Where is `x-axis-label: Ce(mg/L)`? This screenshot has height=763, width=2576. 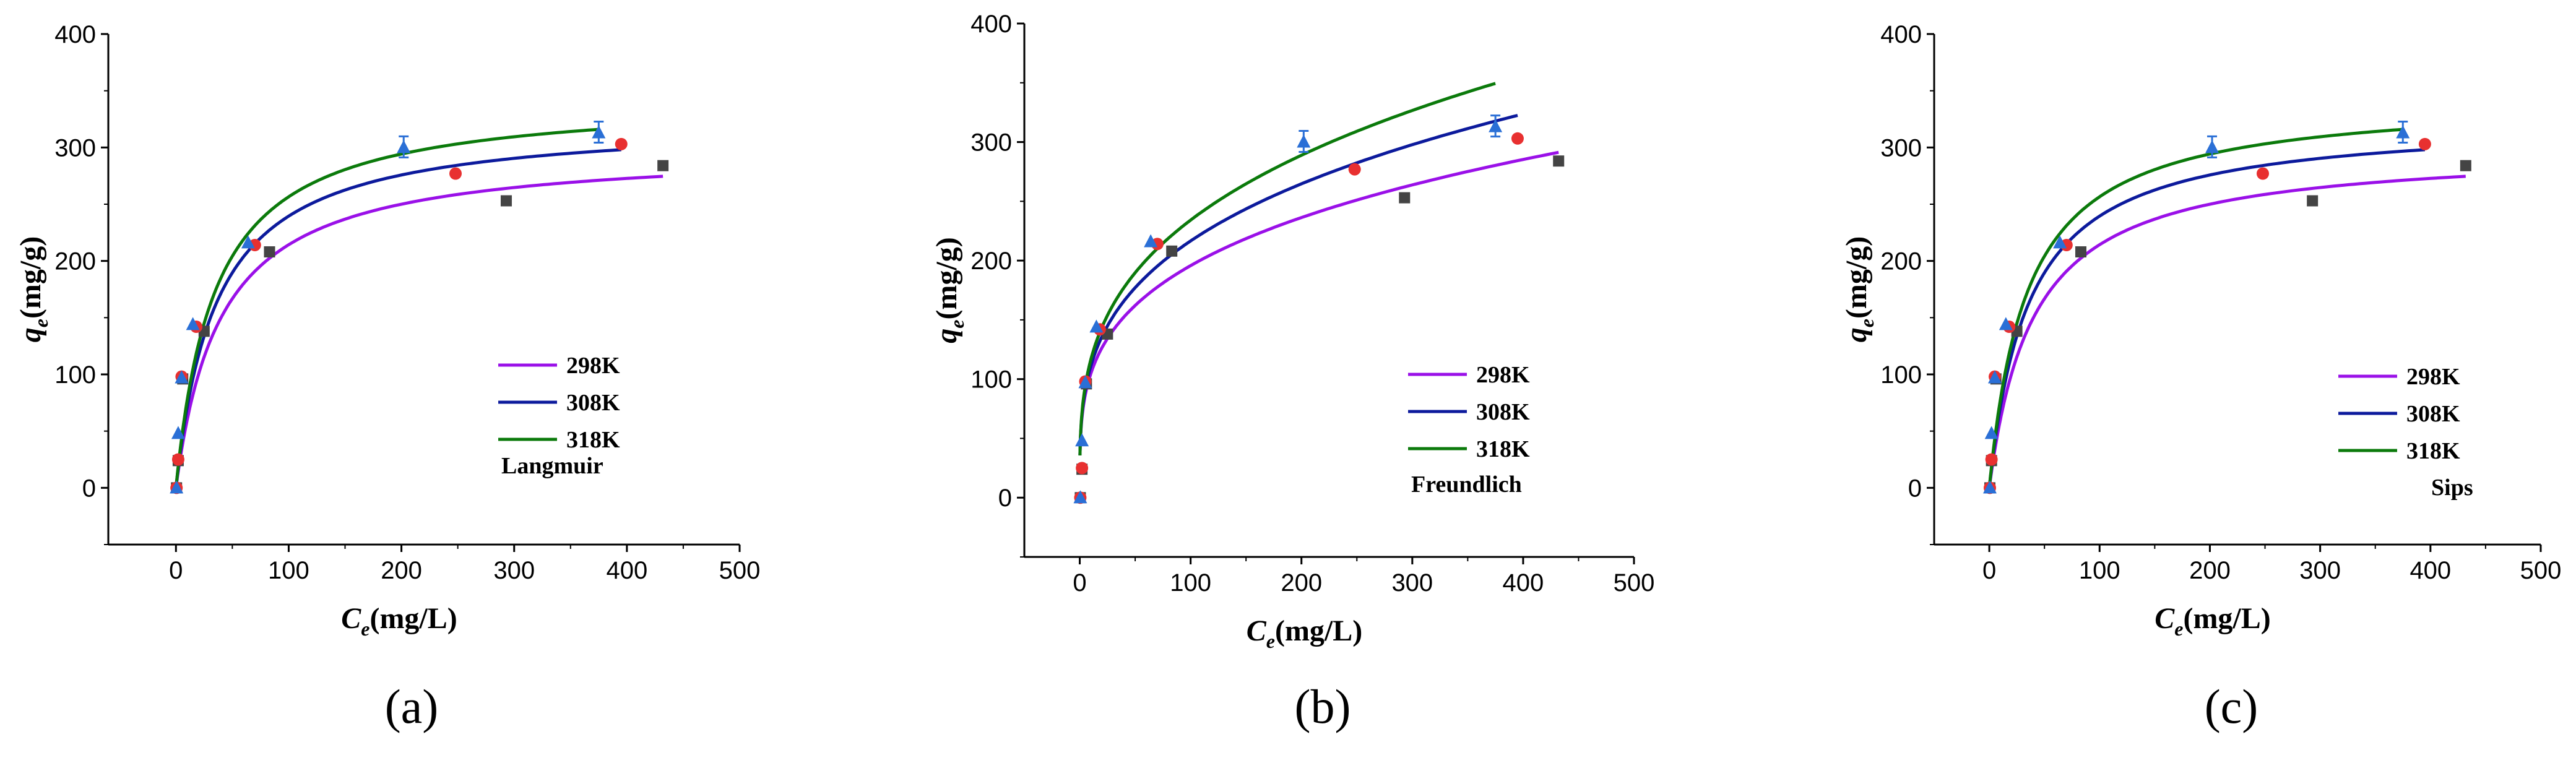 x-axis-label: Ce(mg/L) is located at coordinates (2213, 621).